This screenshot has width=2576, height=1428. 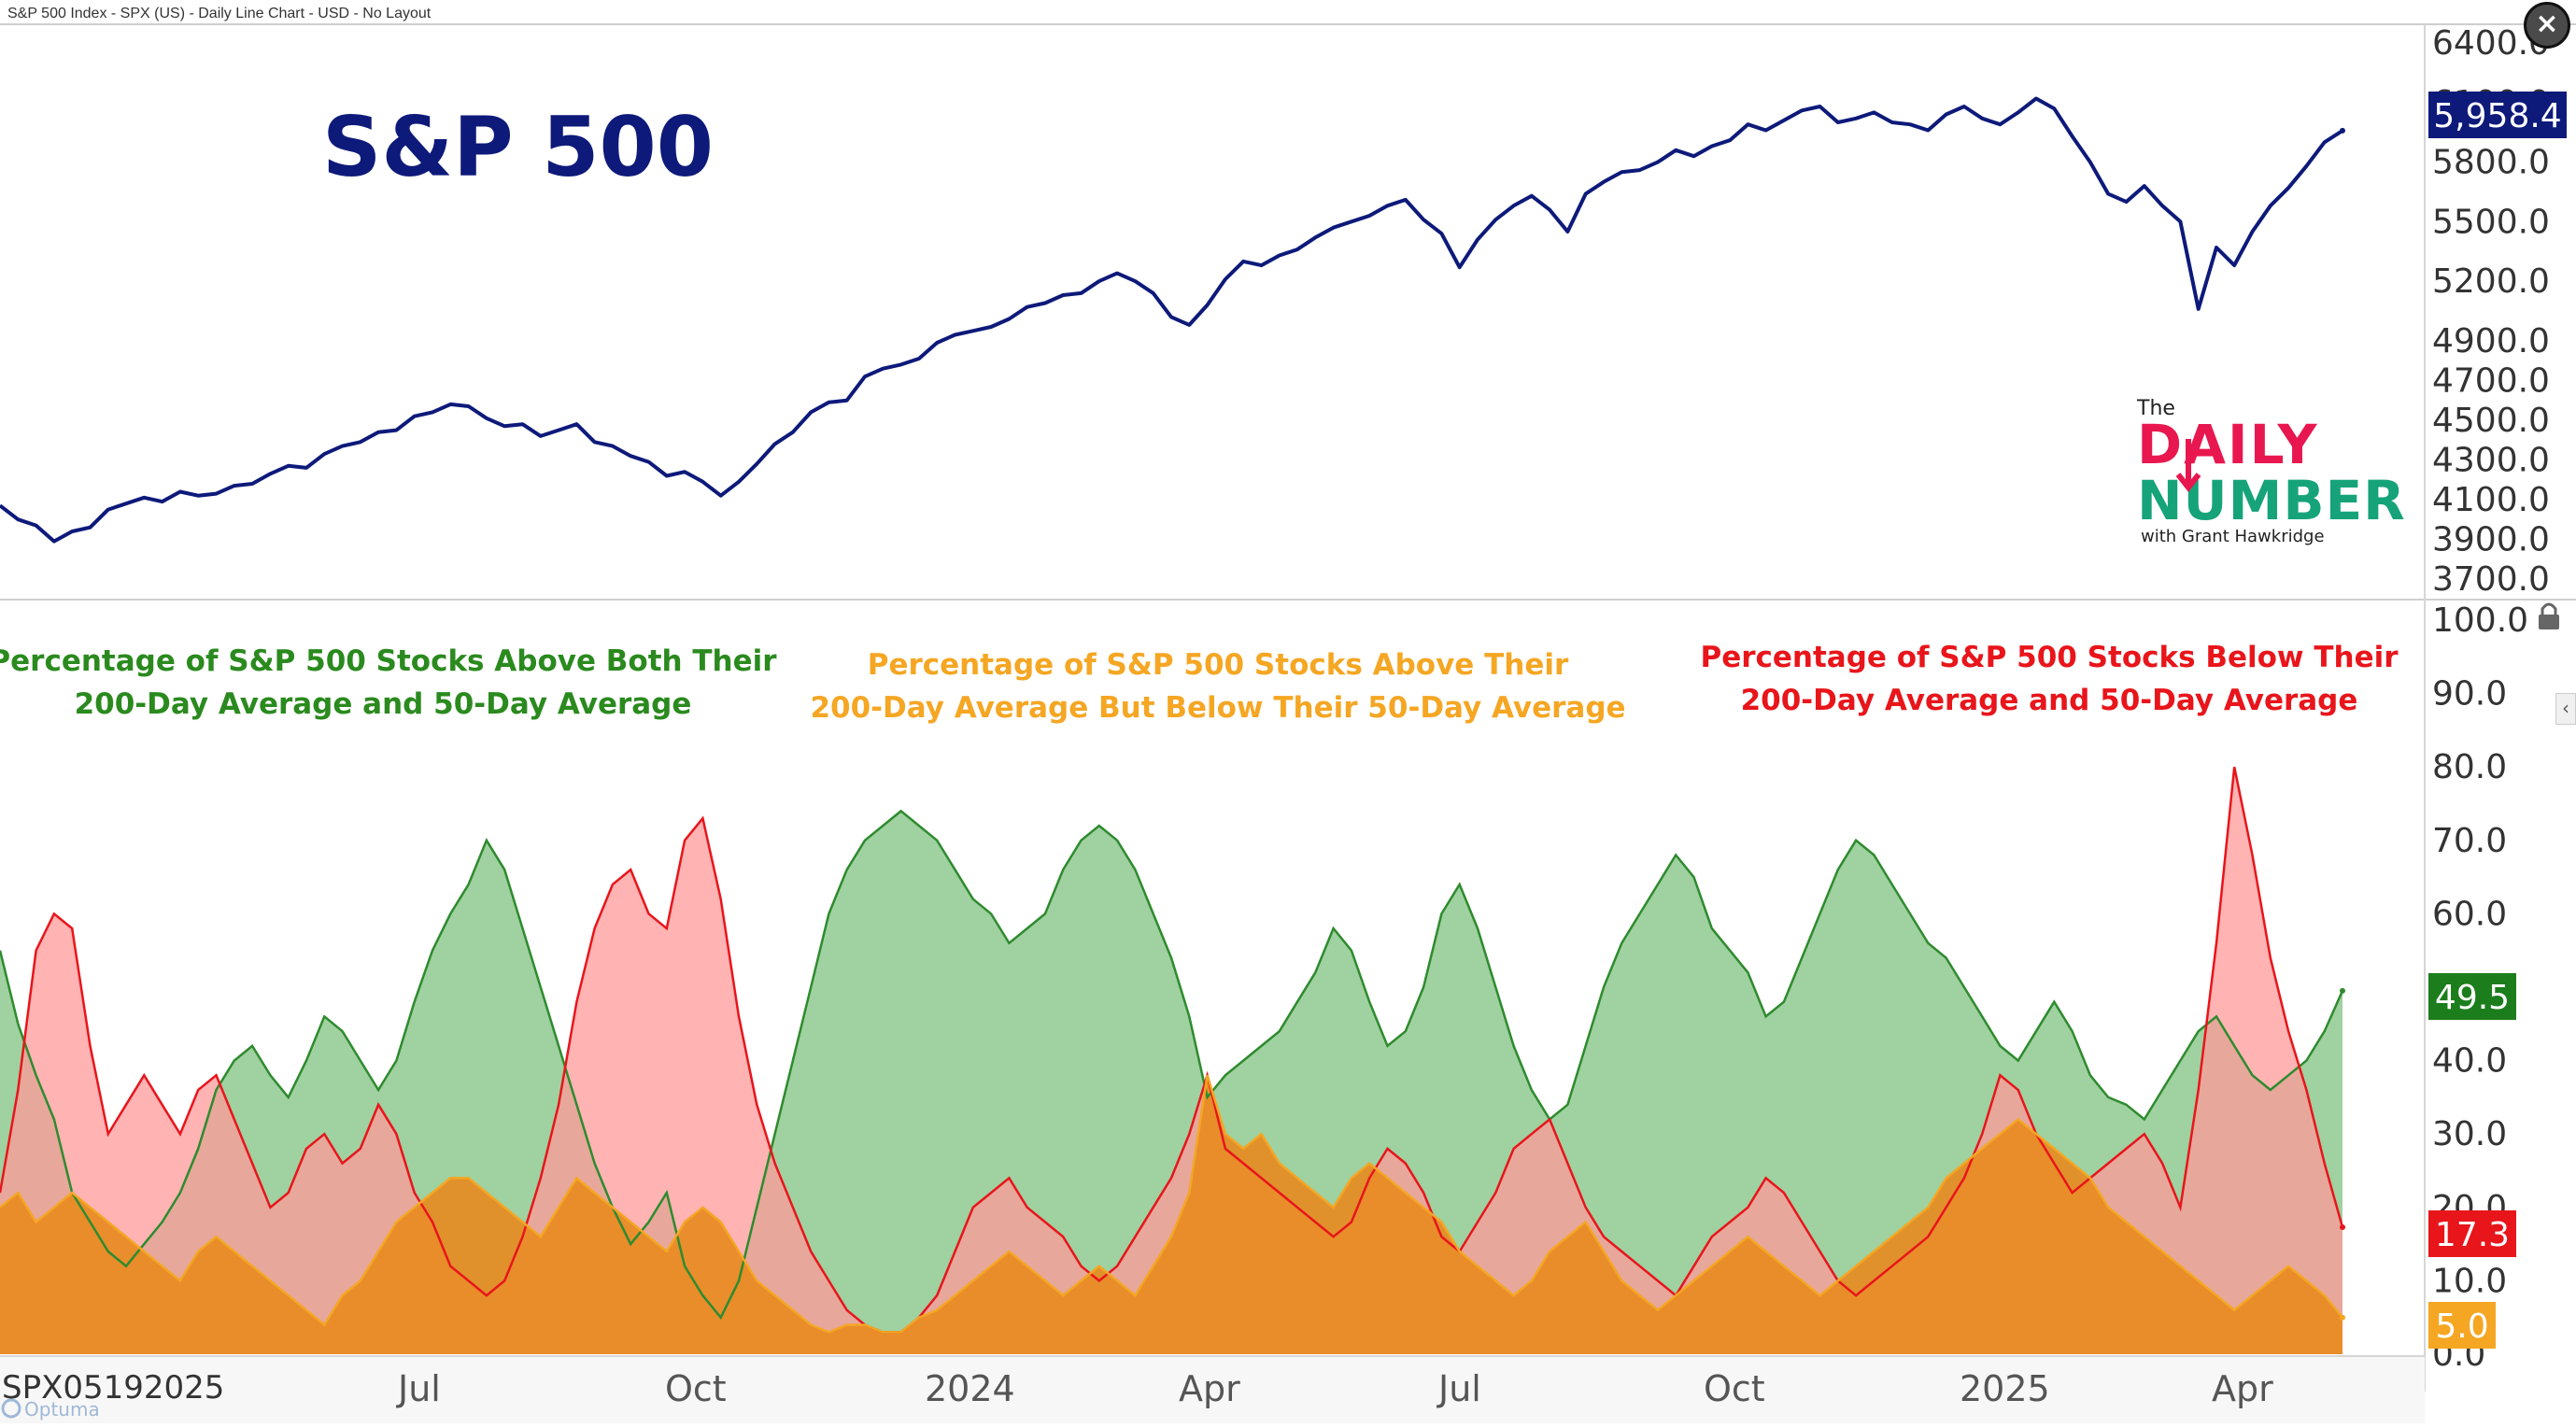 I want to click on orange-last-point, so click(x=2342, y=1317).